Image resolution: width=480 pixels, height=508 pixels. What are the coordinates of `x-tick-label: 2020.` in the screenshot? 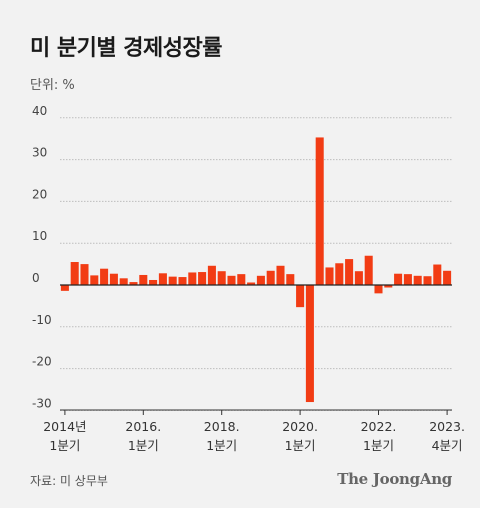 It's located at (300, 426).